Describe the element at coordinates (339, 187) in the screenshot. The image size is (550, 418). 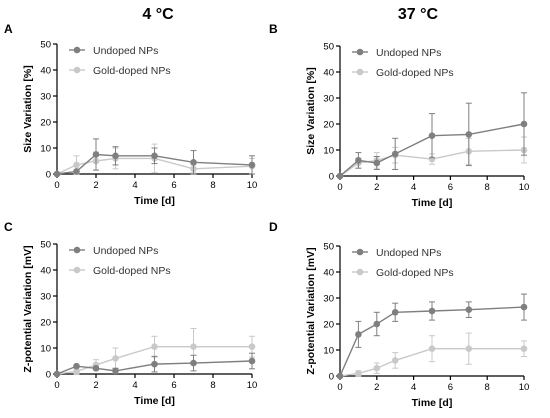
I see `x-tick-label-b-0: 0` at that location.